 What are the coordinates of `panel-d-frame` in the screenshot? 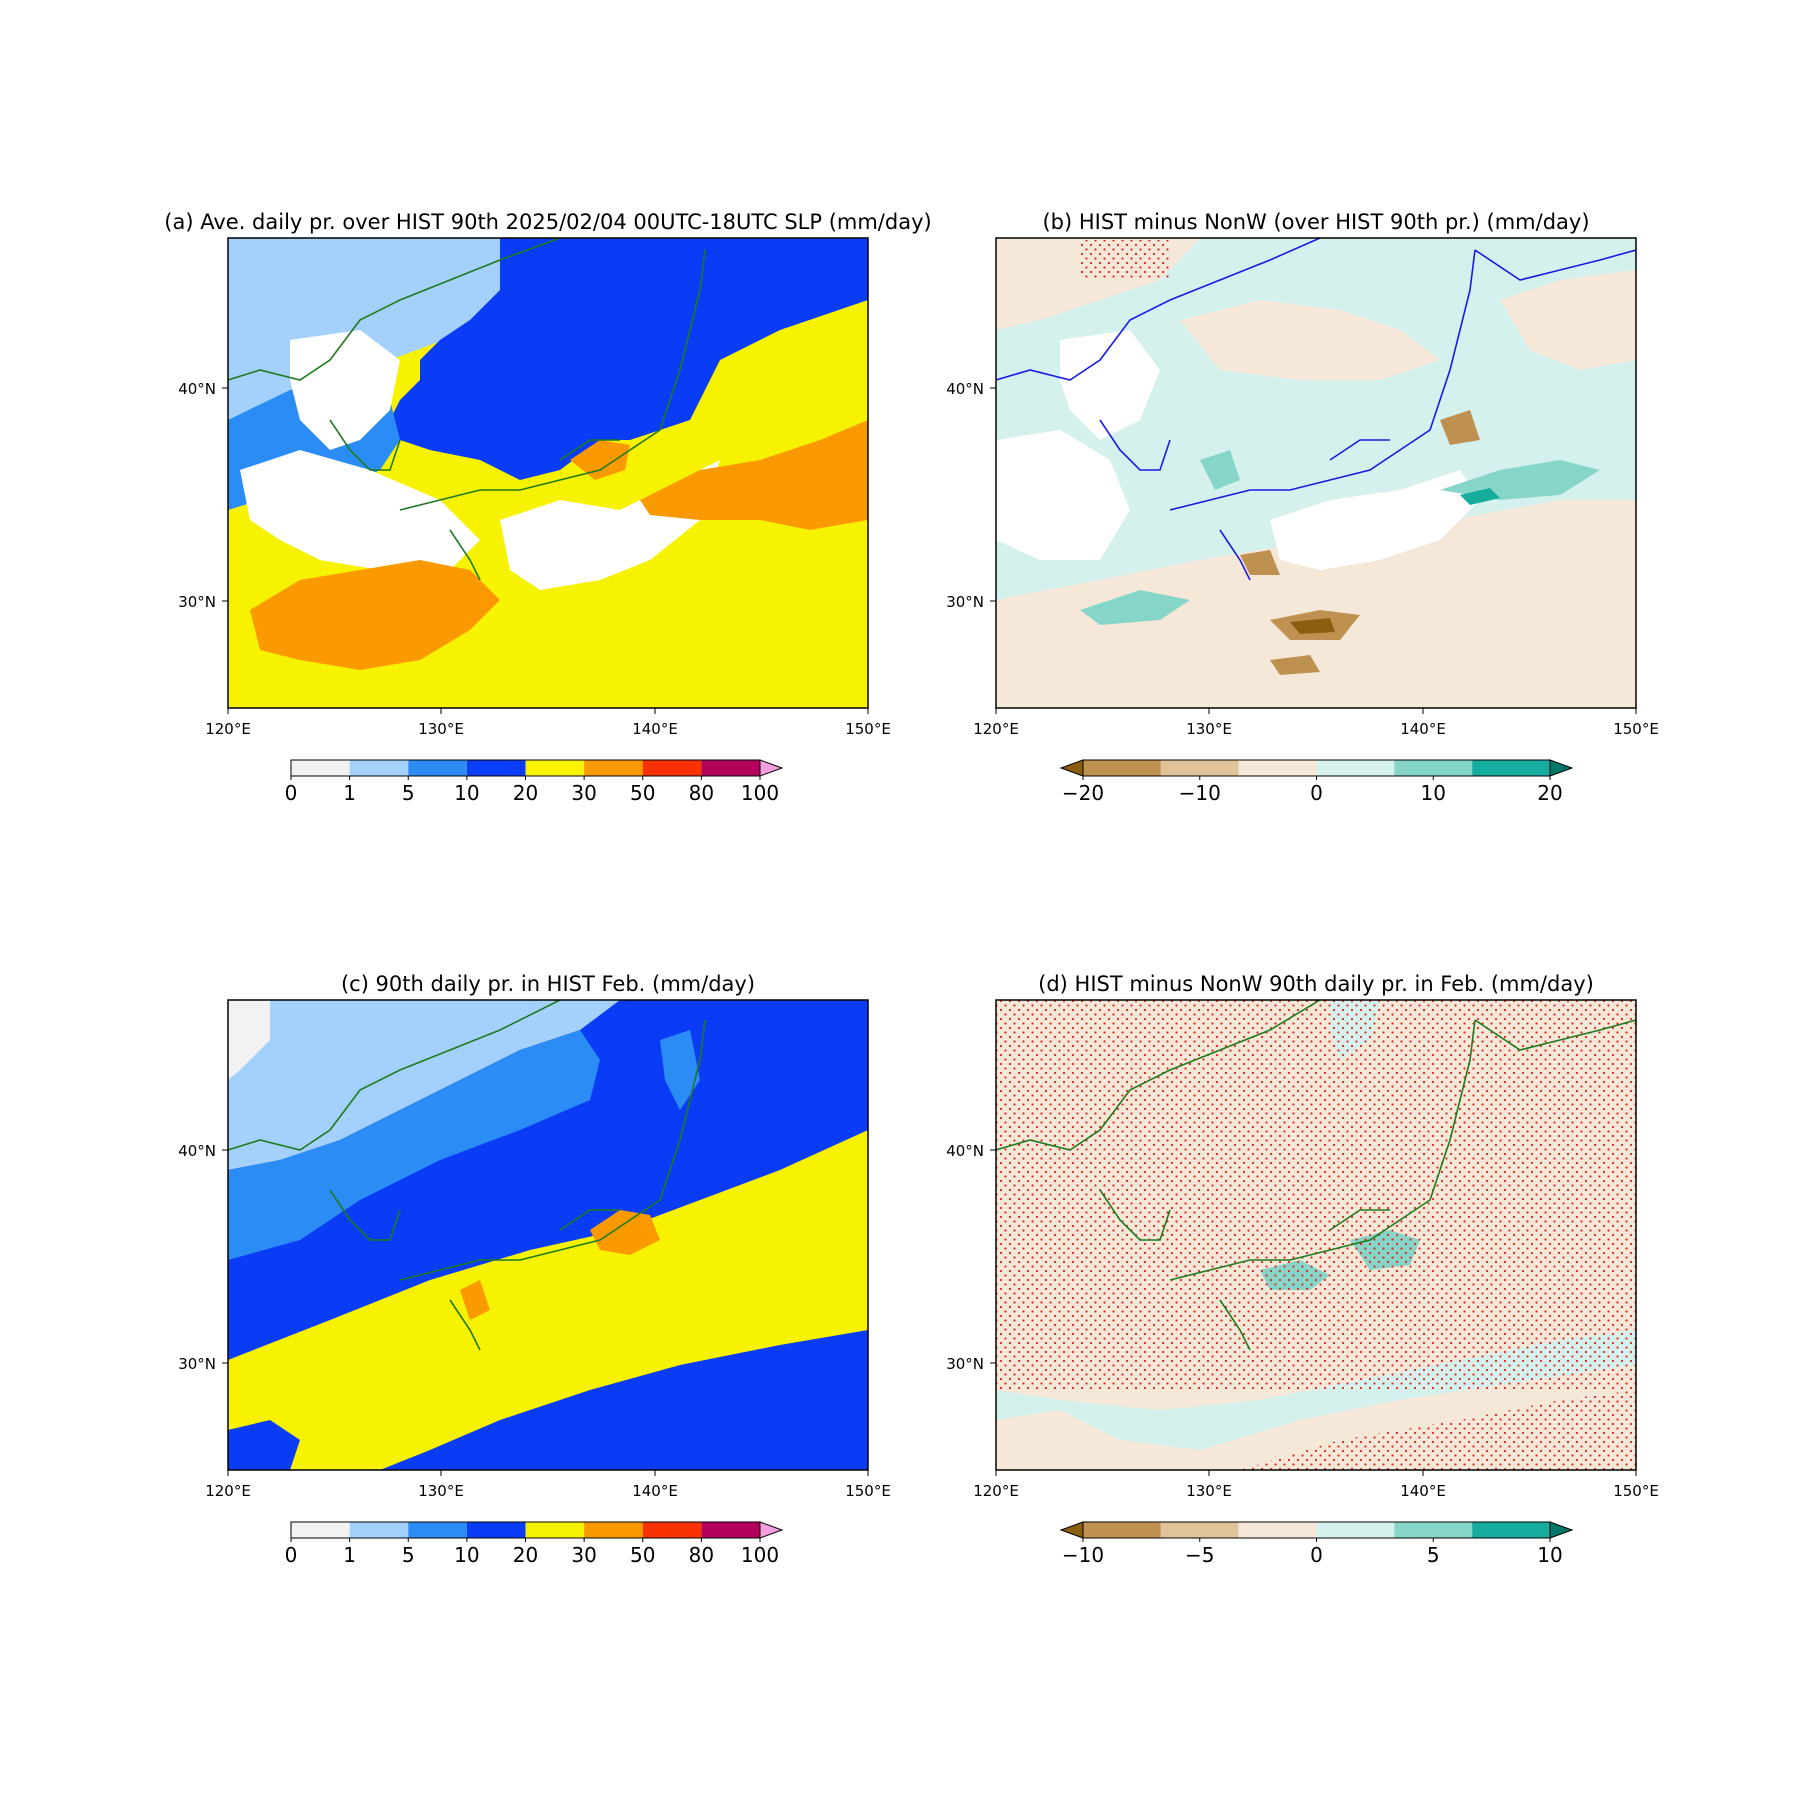 It's located at (1316, 1235).